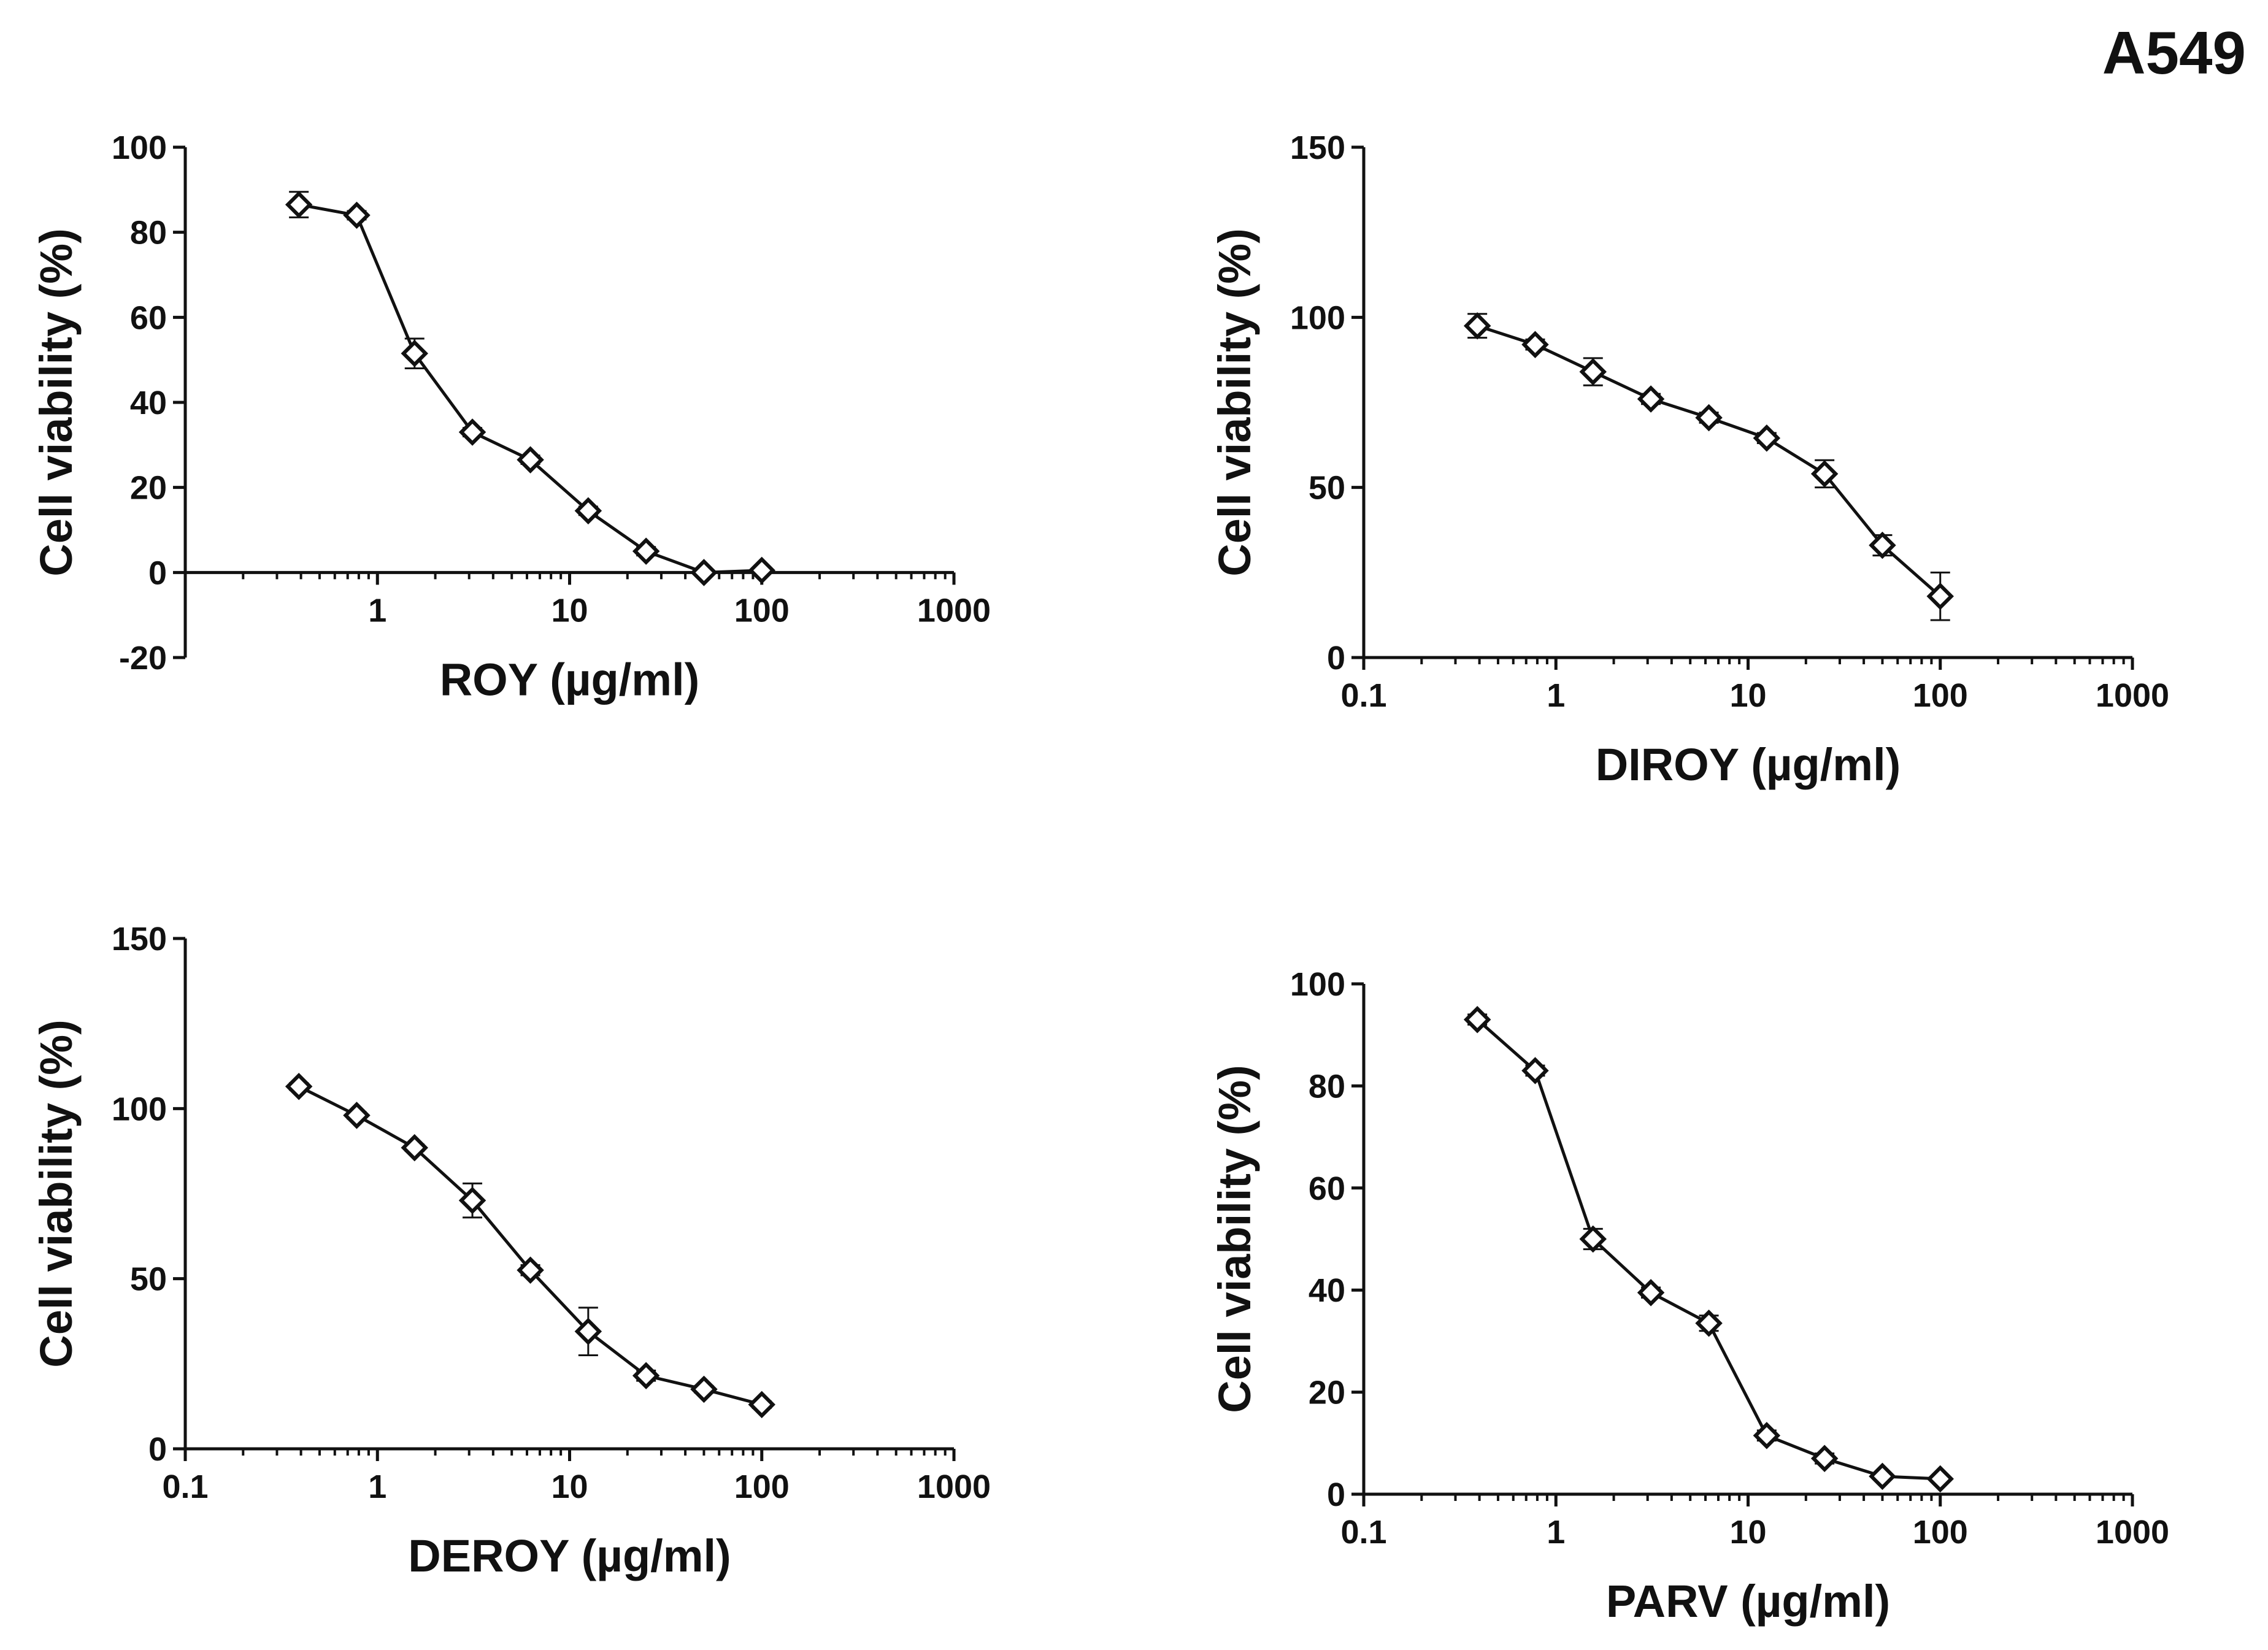 The image size is (2268, 1650). What do you see at coordinates (954, 610) in the screenshot?
I see `roy-x-tick-label: 1000` at bounding box center [954, 610].